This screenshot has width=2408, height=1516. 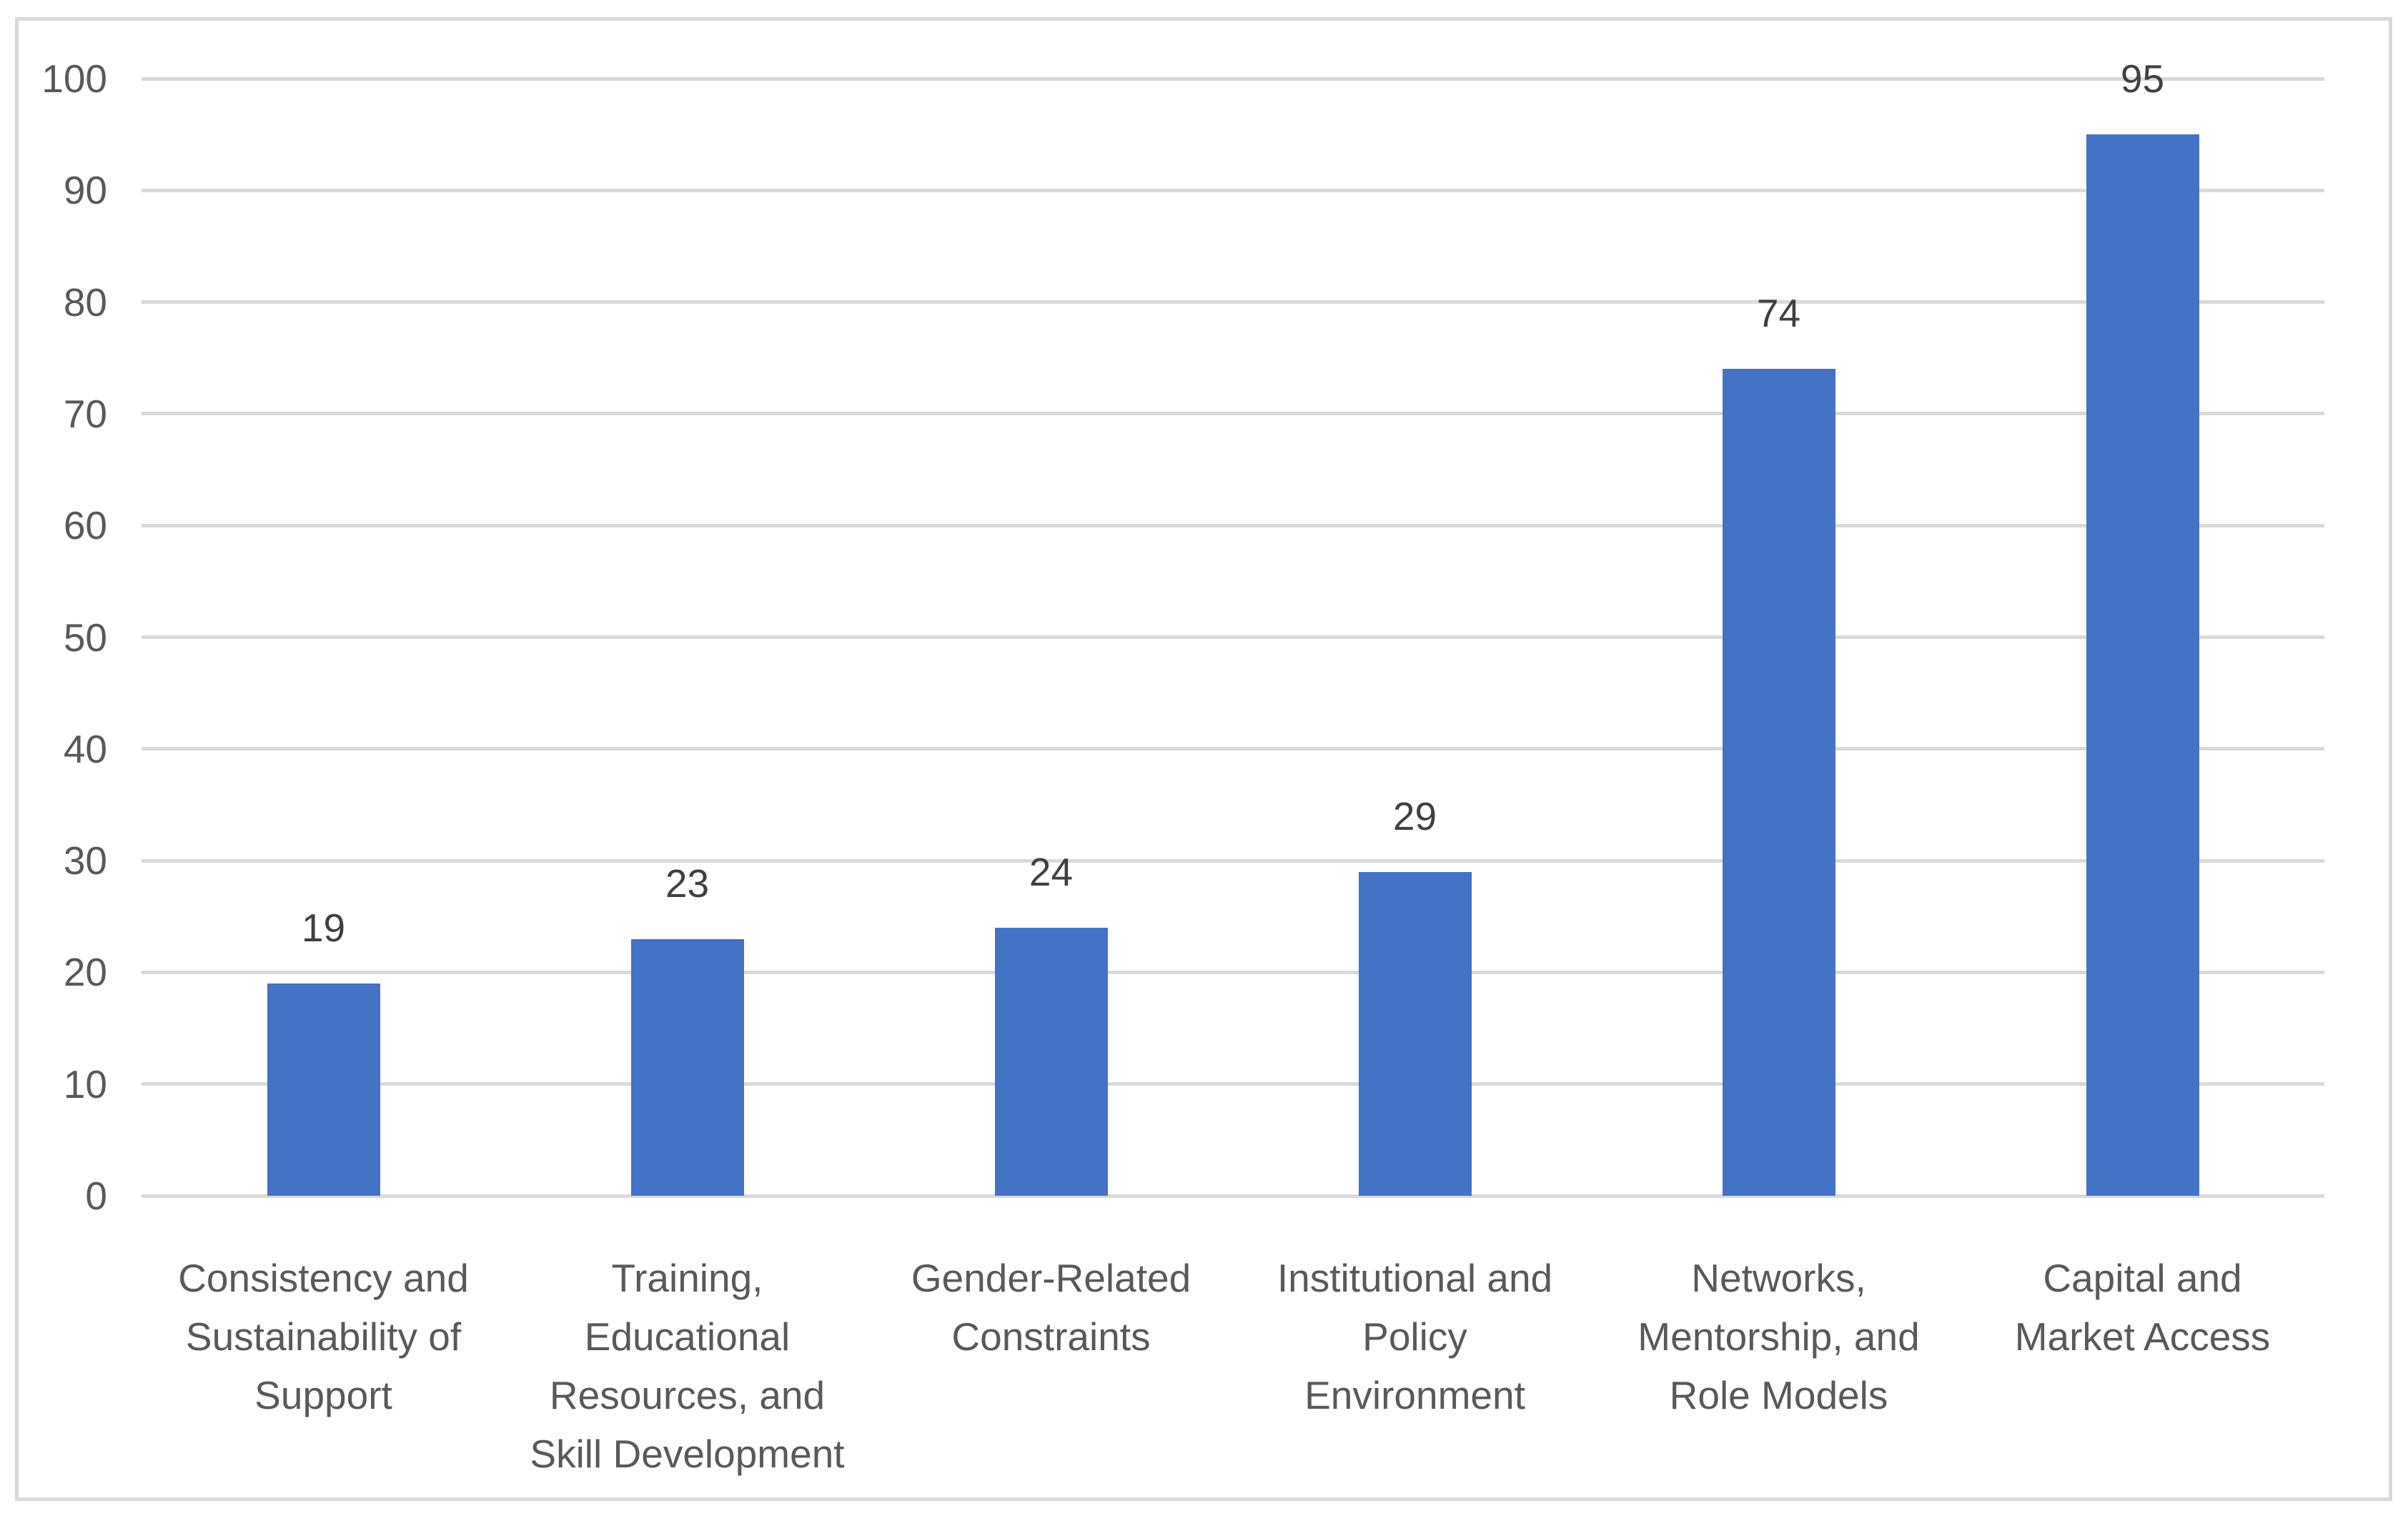 I want to click on category-label-4: Institutional and Policy Environment, so click(x=1415, y=1336).